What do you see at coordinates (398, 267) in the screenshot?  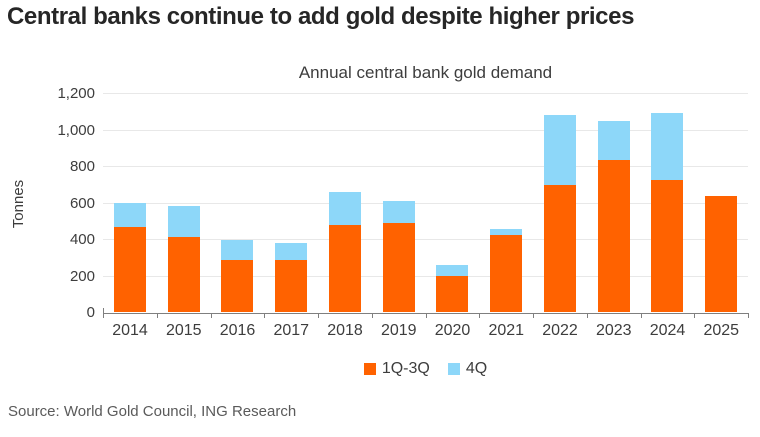 I see `bar-segment-1q-3q-2019` at bounding box center [398, 267].